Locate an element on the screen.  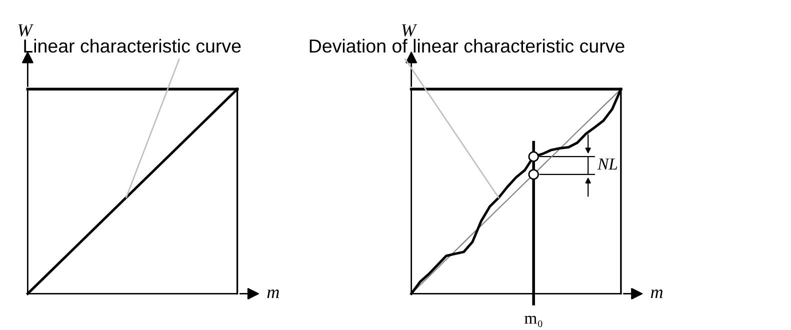
text: m₀ is located at coordinates (533, 322).